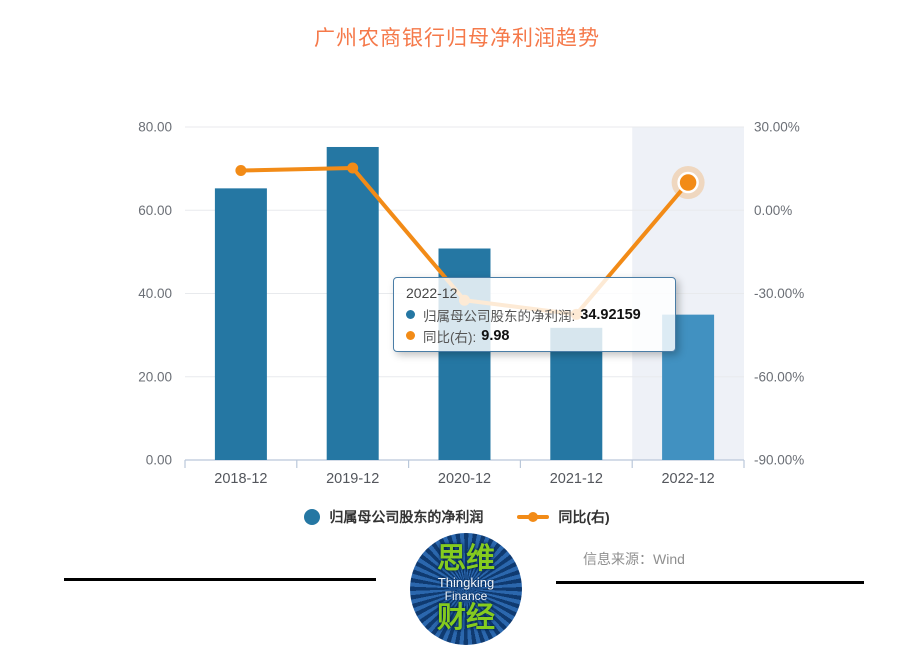 Image resolution: width=914 pixels, height=647 pixels. What do you see at coordinates (240, 479) in the screenshot?
I see `x-axis-label-2018-12: 2018-12` at bounding box center [240, 479].